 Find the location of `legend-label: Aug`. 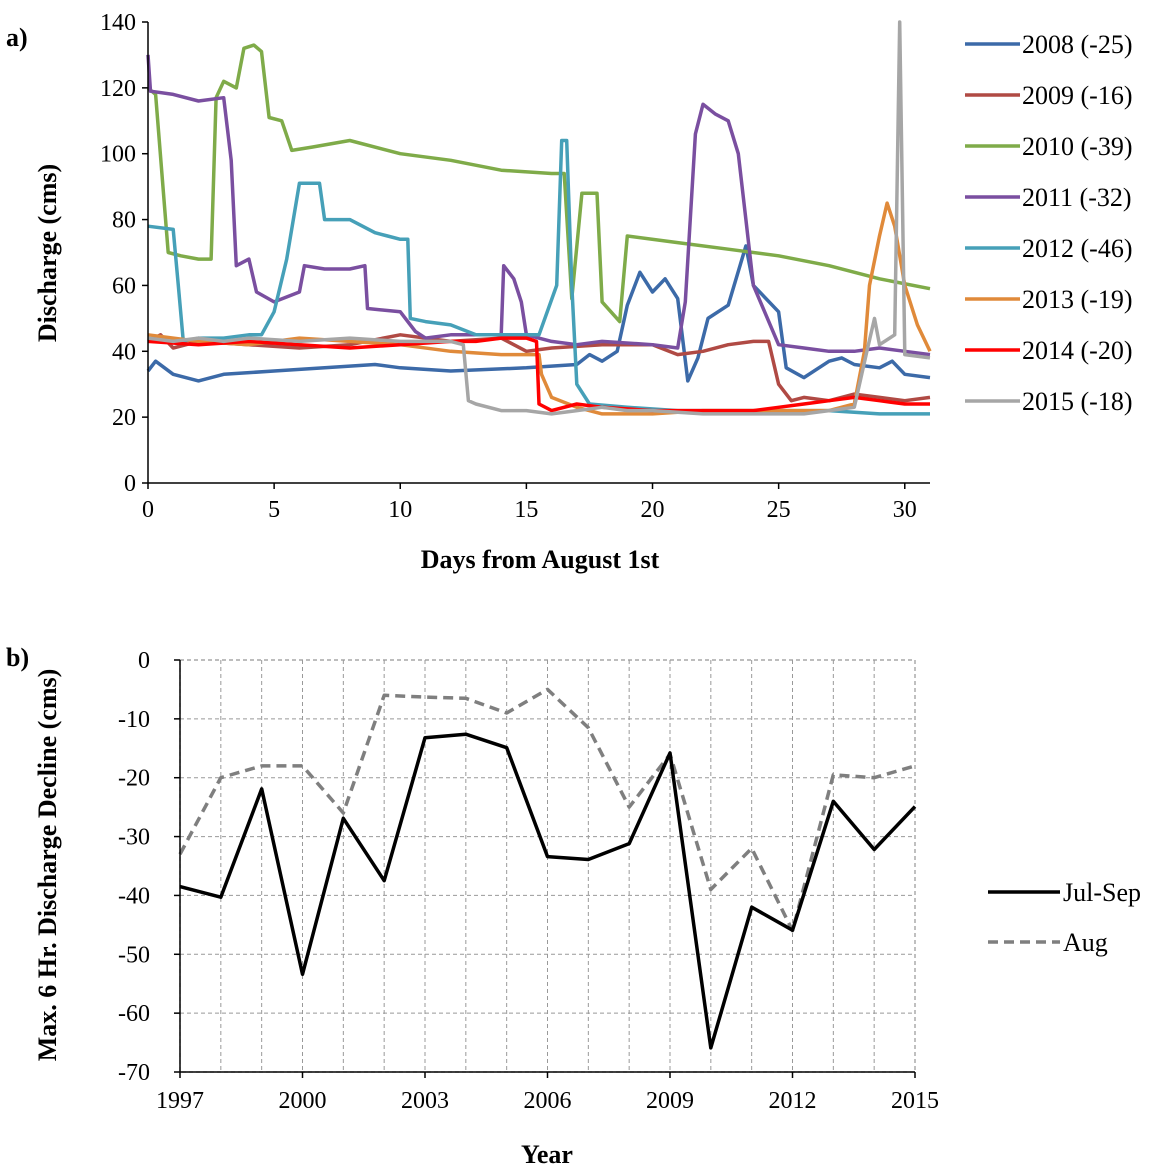

legend-label: Aug is located at coordinates (1085, 942).